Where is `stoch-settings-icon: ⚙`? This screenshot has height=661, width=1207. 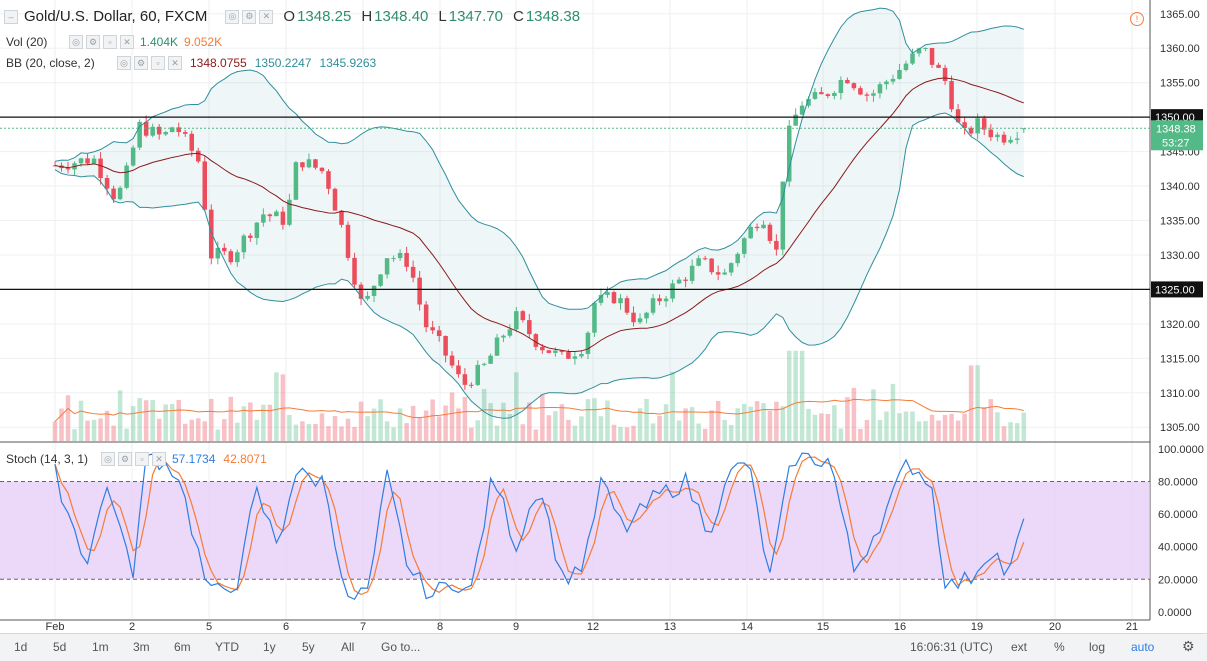
stoch-settings-icon: ⚙ is located at coordinates (125, 459).